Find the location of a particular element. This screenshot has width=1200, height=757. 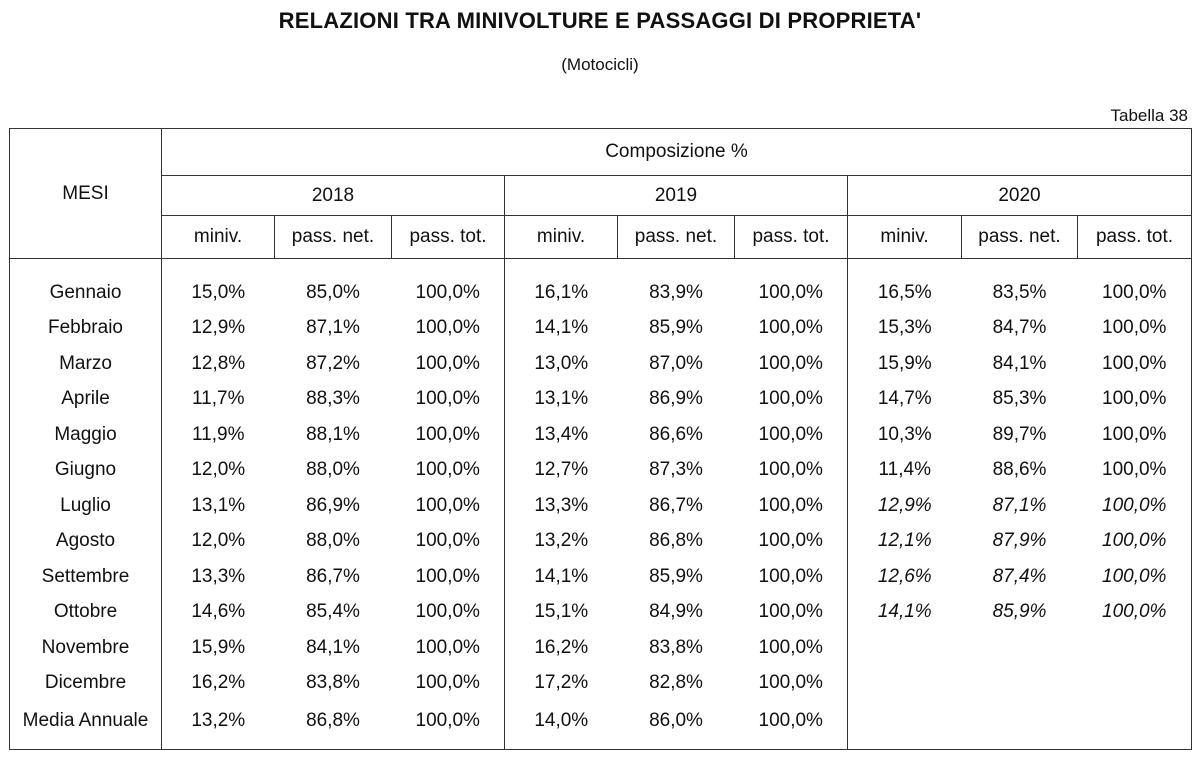

table-cell: 88,3% is located at coordinates (333, 399).